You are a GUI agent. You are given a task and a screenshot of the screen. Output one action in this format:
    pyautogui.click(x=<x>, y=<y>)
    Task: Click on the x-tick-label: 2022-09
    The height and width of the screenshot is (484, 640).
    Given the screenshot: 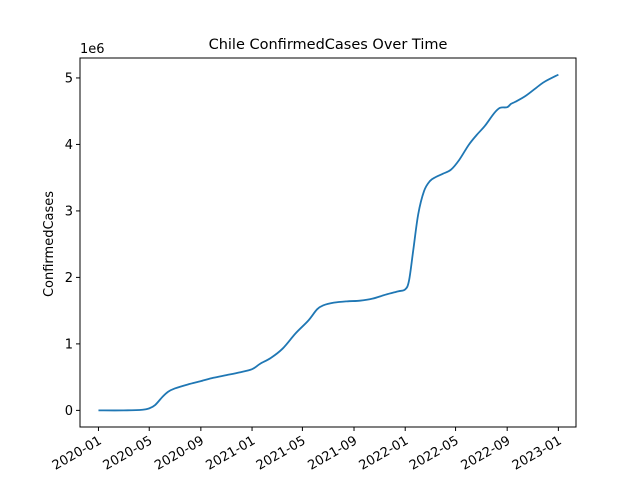 What is the action you would take?
    pyautogui.click(x=486, y=453)
    